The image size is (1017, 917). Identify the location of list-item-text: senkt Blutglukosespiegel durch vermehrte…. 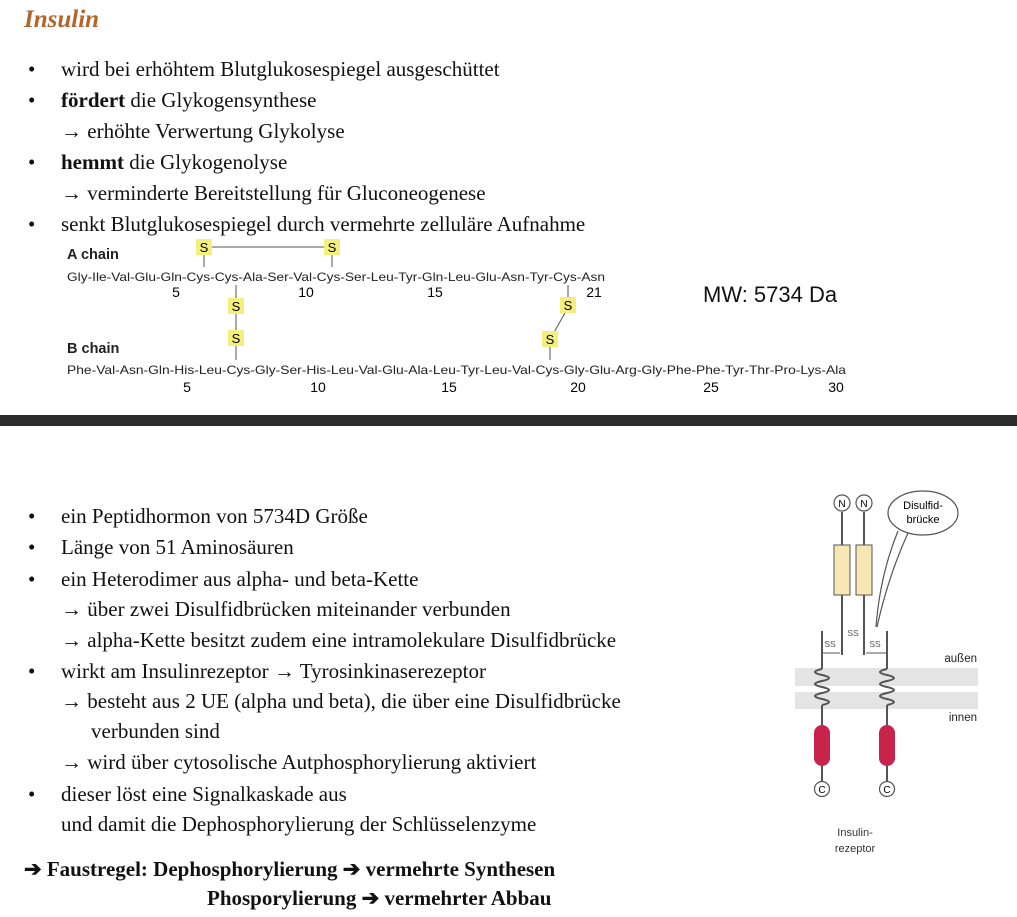
(323, 224).